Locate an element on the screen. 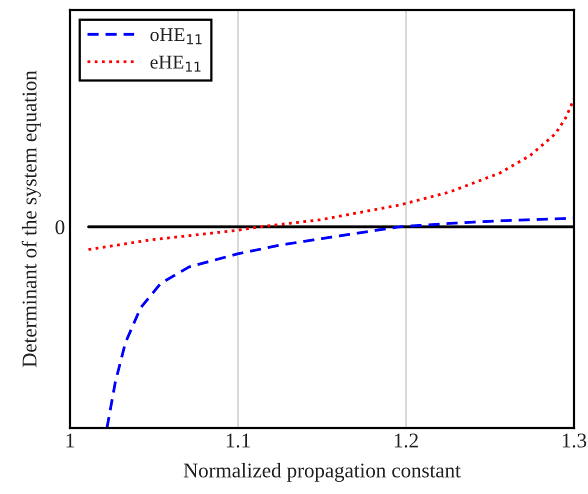  x-axis-title: Normalized propagation constant is located at coordinates (322, 472).